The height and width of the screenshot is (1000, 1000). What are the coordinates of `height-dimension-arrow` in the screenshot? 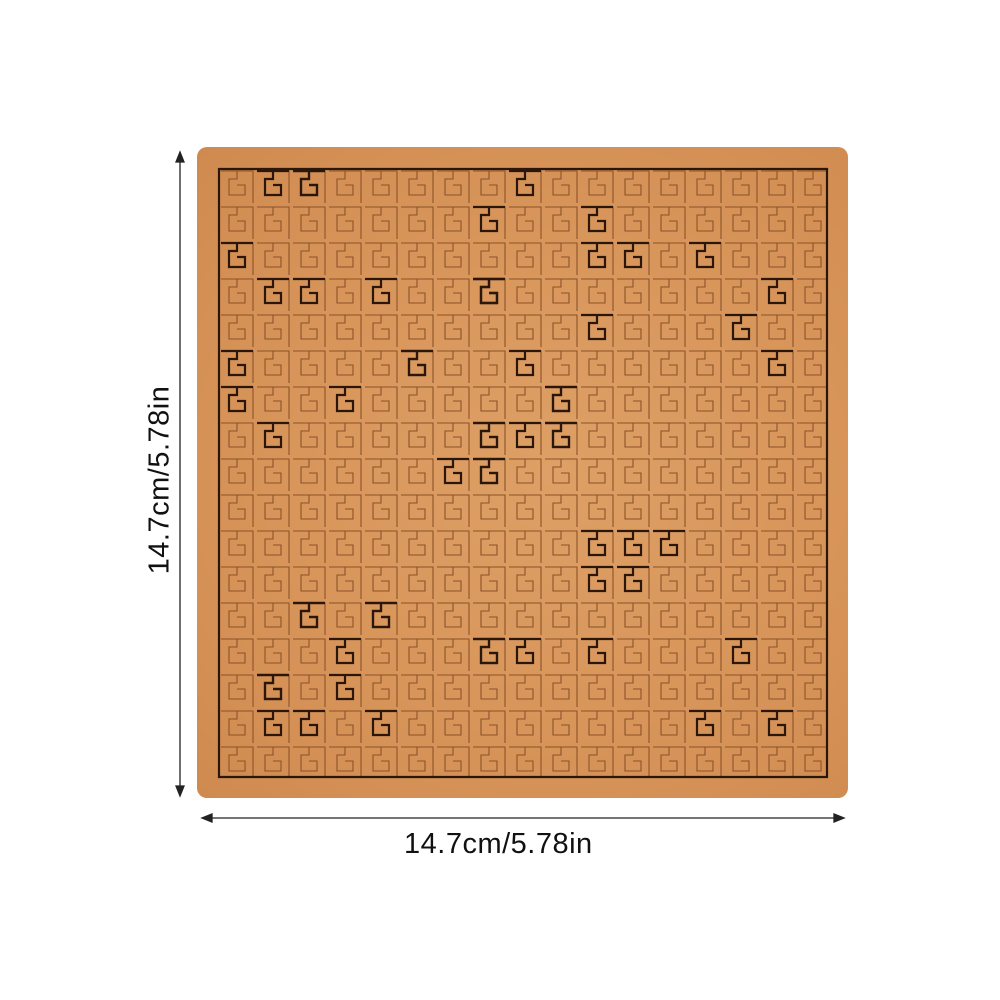 It's located at (180, 474).